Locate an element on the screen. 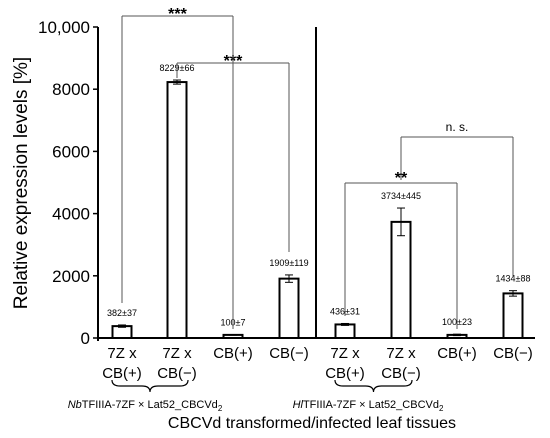 The image size is (550, 438). y-tick-label: 6000 is located at coordinates (71, 151).